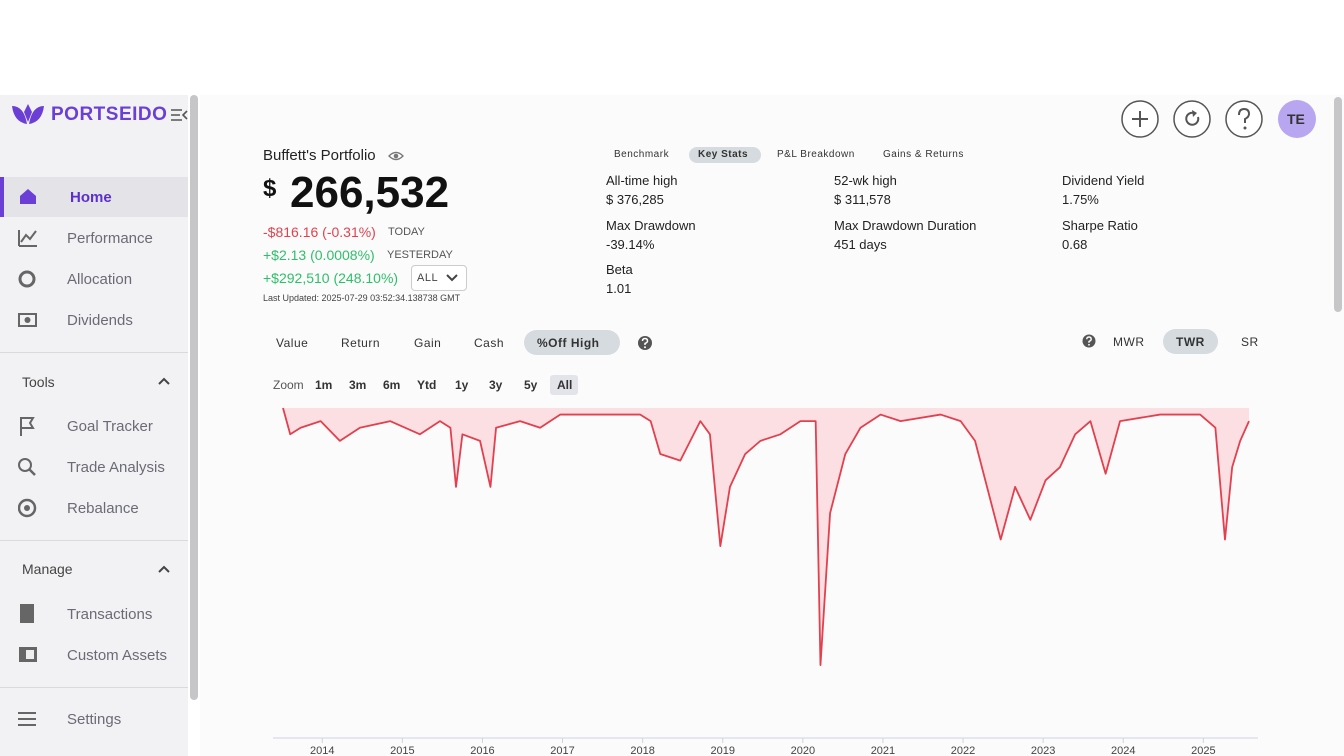 The height and width of the screenshot is (756, 1344). Describe the element at coordinates (288, 385) in the screenshot. I see `zoom-label: Zoom` at that location.